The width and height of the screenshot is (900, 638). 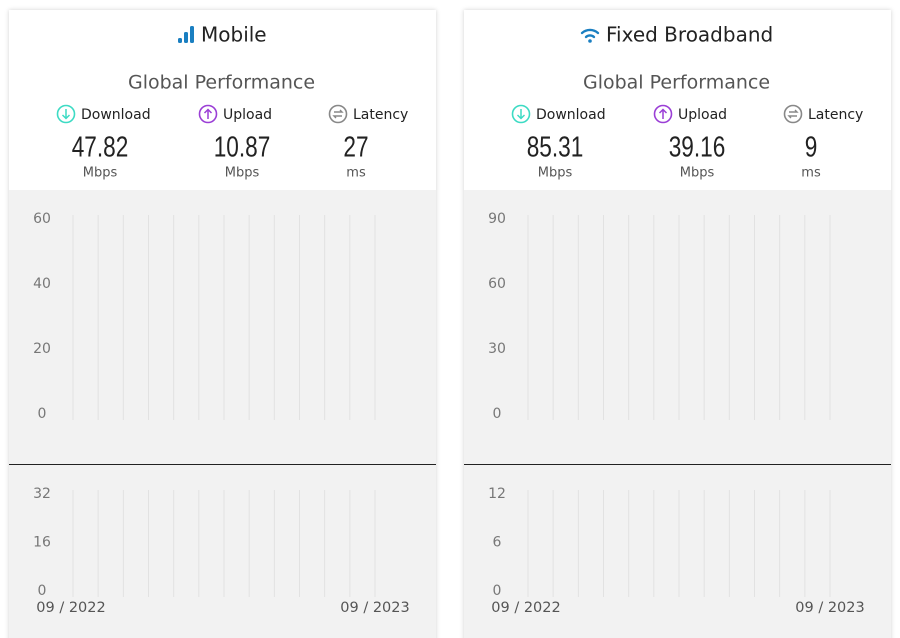 I want to click on wifi-dot, so click(x=590, y=41).